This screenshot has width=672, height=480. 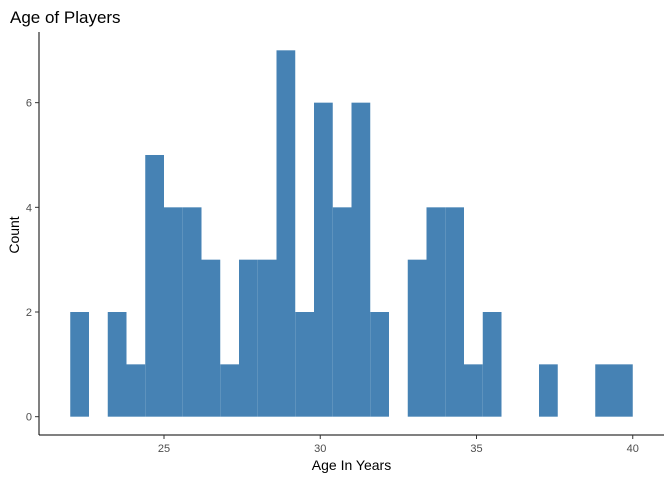 What do you see at coordinates (32, 261) in the screenshot?
I see `y-ticks-group: 0 2 4 6` at bounding box center [32, 261].